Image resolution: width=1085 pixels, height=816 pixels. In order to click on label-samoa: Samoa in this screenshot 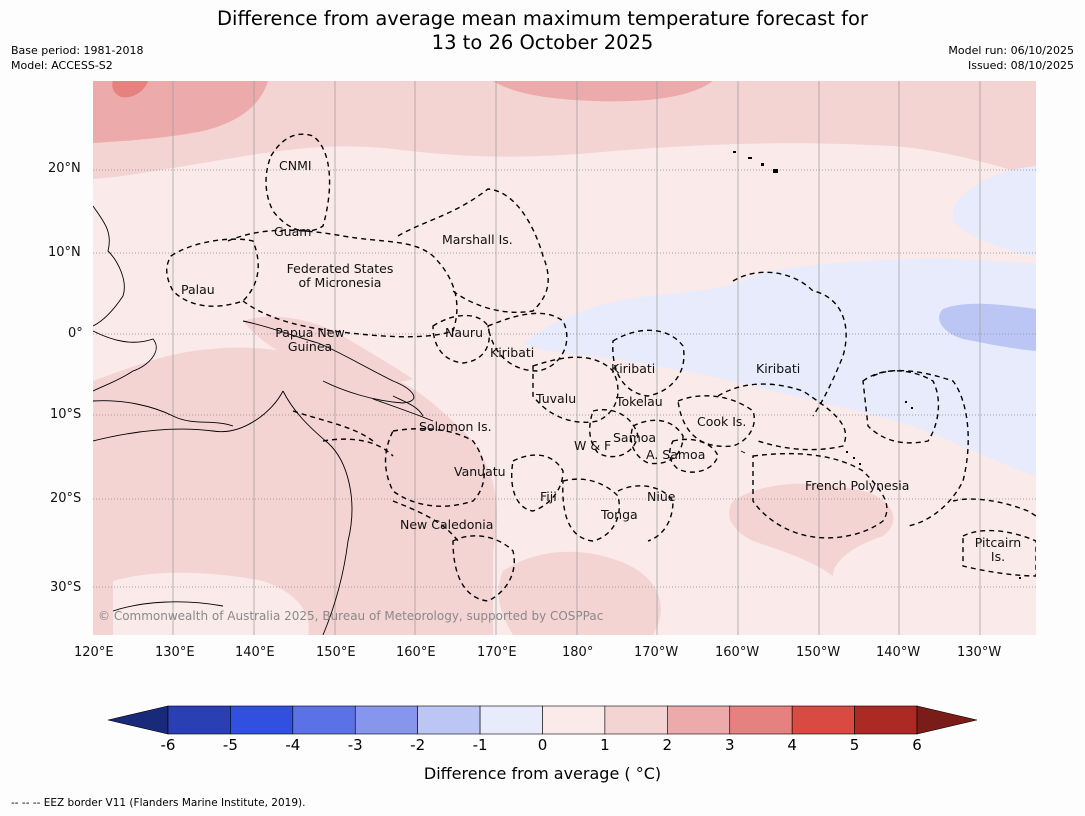, I will do `click(635, 437)`.